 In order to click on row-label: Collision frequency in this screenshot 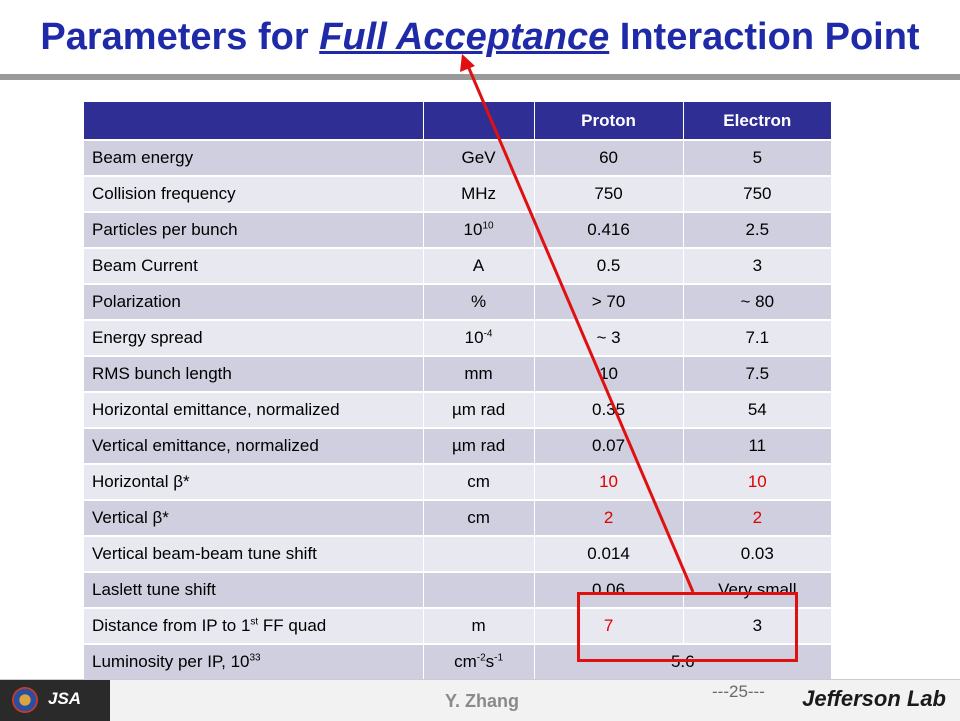, I will do `click(253, 193)`.